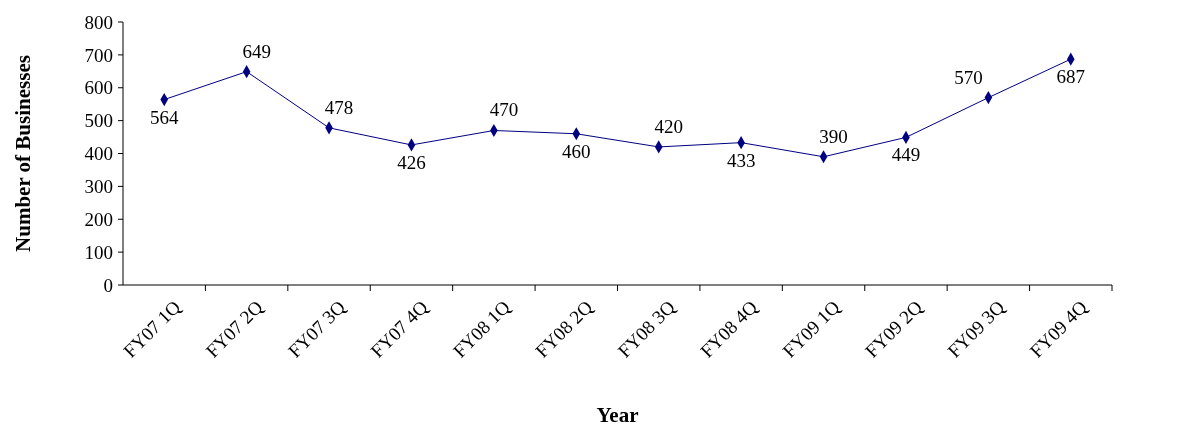 The image size is (1192, 430). I want to click on data-label: 564, so click(164, 117).